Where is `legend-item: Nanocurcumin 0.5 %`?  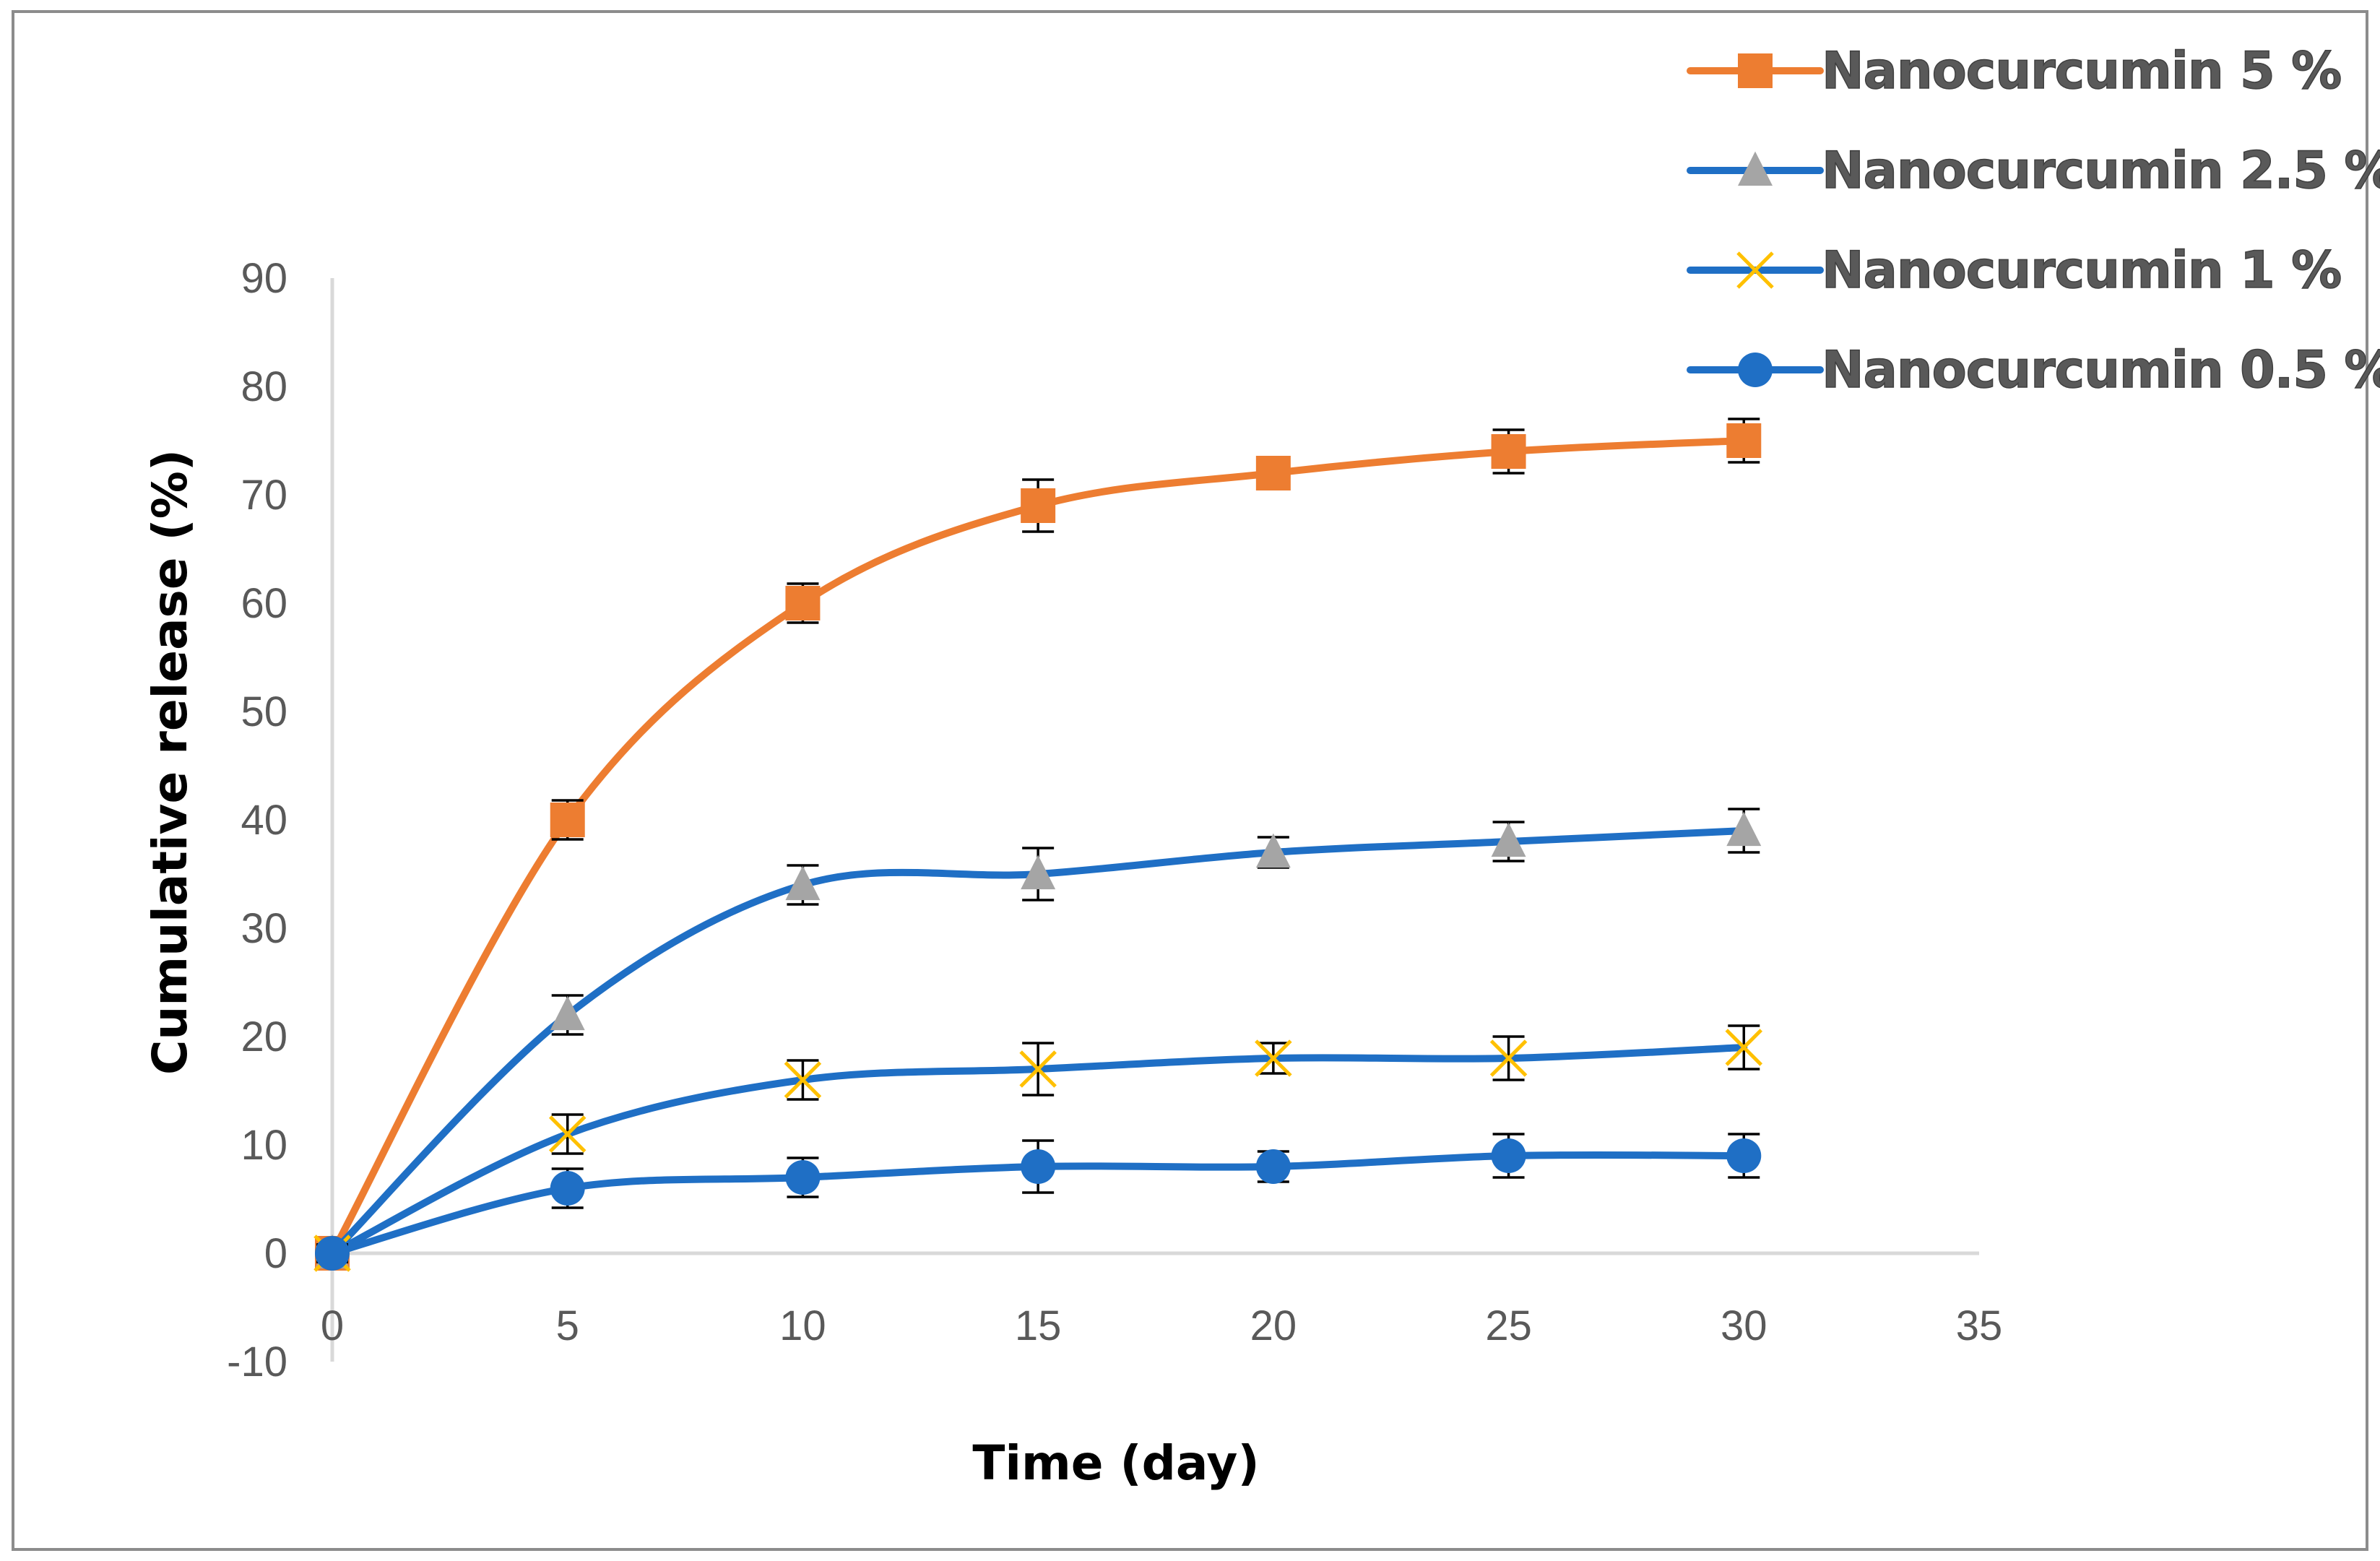 legend-item: Nanocurcumin 0.5 % is located at coordinates (2033, 370).